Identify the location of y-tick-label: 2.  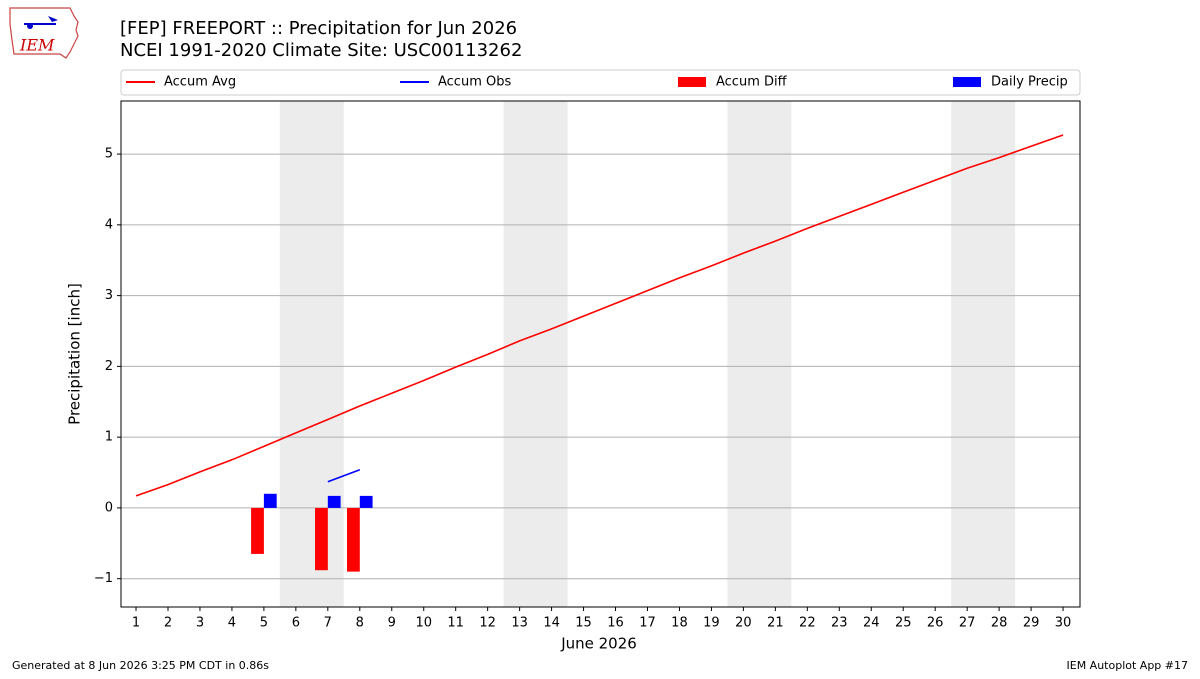
(109, 366).